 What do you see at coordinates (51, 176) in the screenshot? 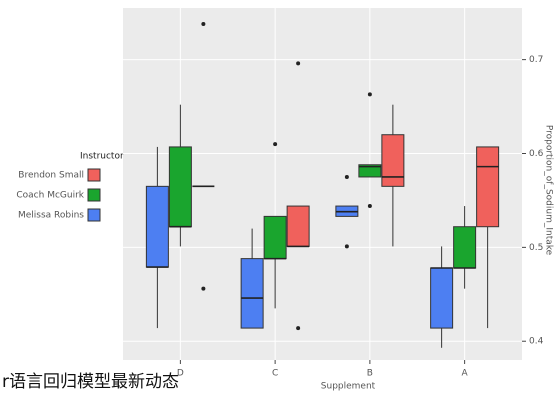
I see `legend-label: Brendon Small` at bounding box center [51, 176].